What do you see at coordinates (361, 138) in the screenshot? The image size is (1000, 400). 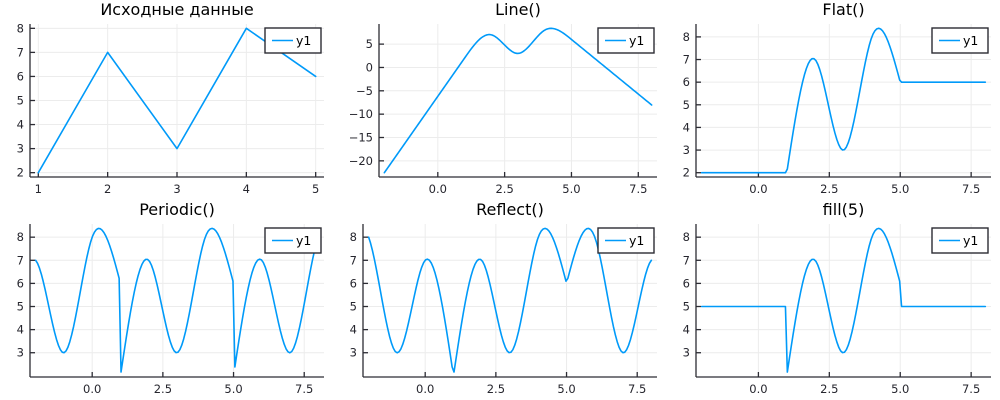 I see `y-tick-label: −15` at bounding box center [361, 138].